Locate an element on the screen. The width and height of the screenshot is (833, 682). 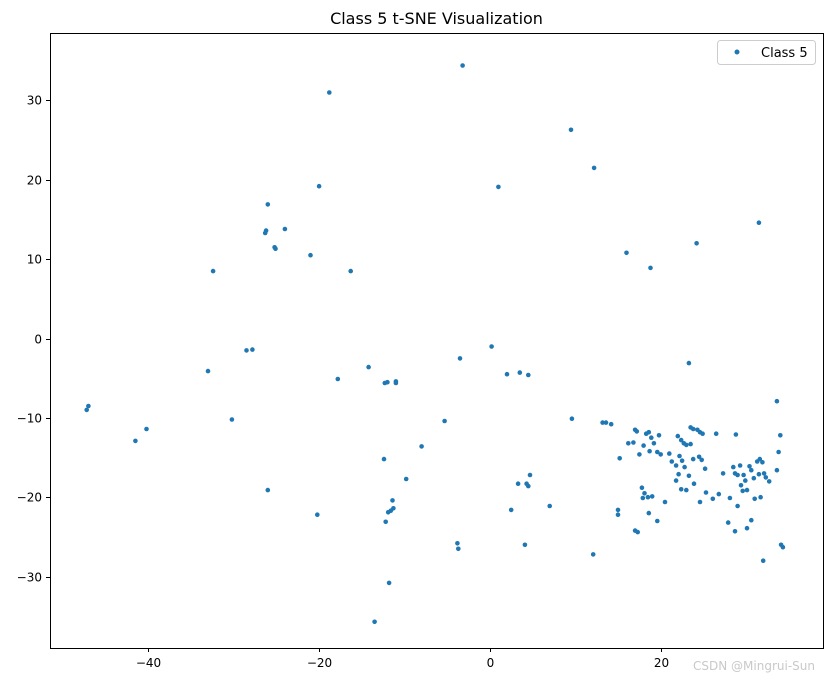
y-tick-label: 20 is located at coordinates (34, 181).